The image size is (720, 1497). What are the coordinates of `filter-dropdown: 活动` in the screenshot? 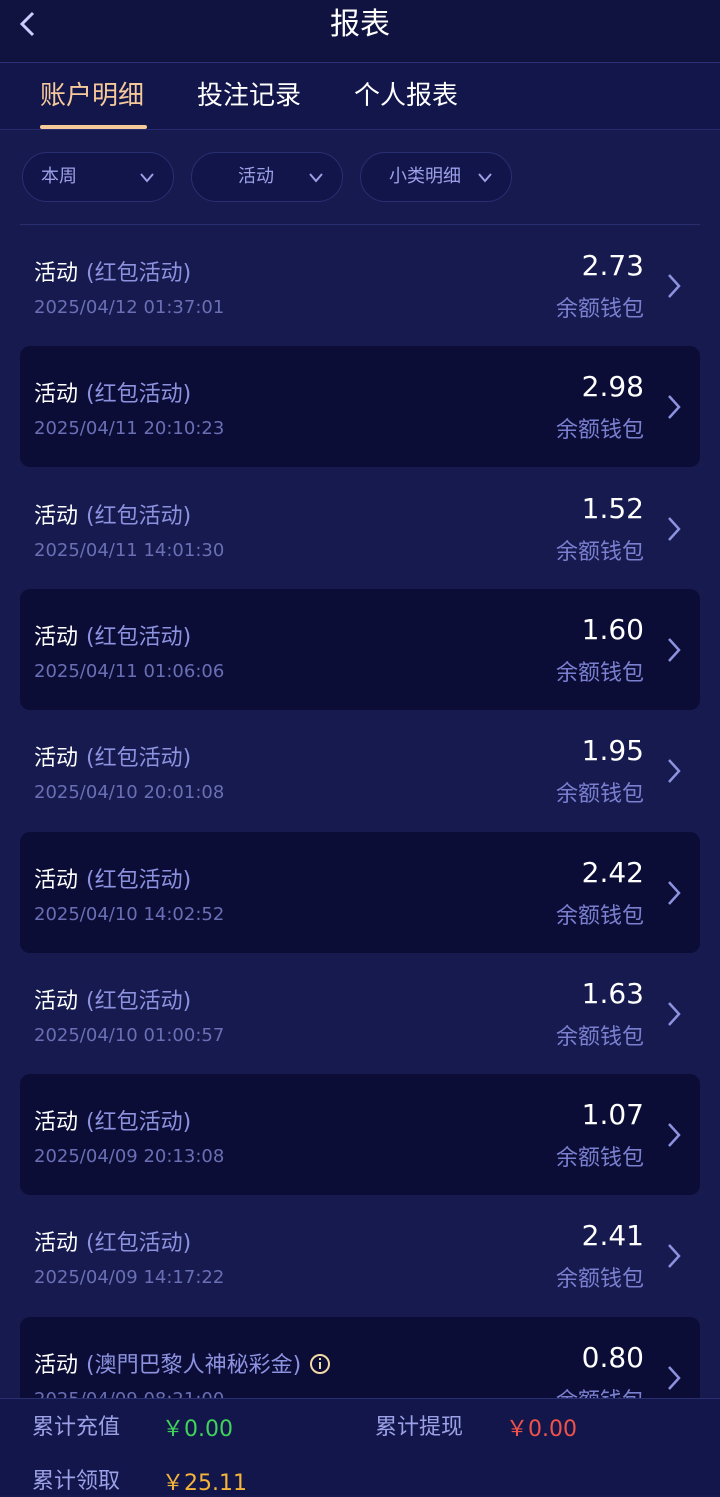 It's located at (267, 177).